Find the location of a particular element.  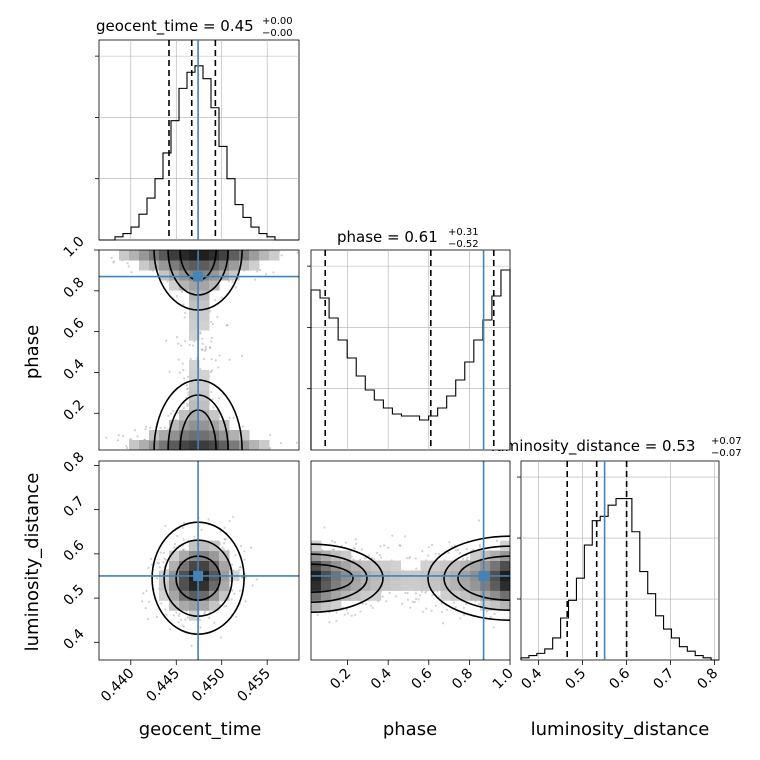

hist-frame-geocent_time is located at coordinates (199, 140).